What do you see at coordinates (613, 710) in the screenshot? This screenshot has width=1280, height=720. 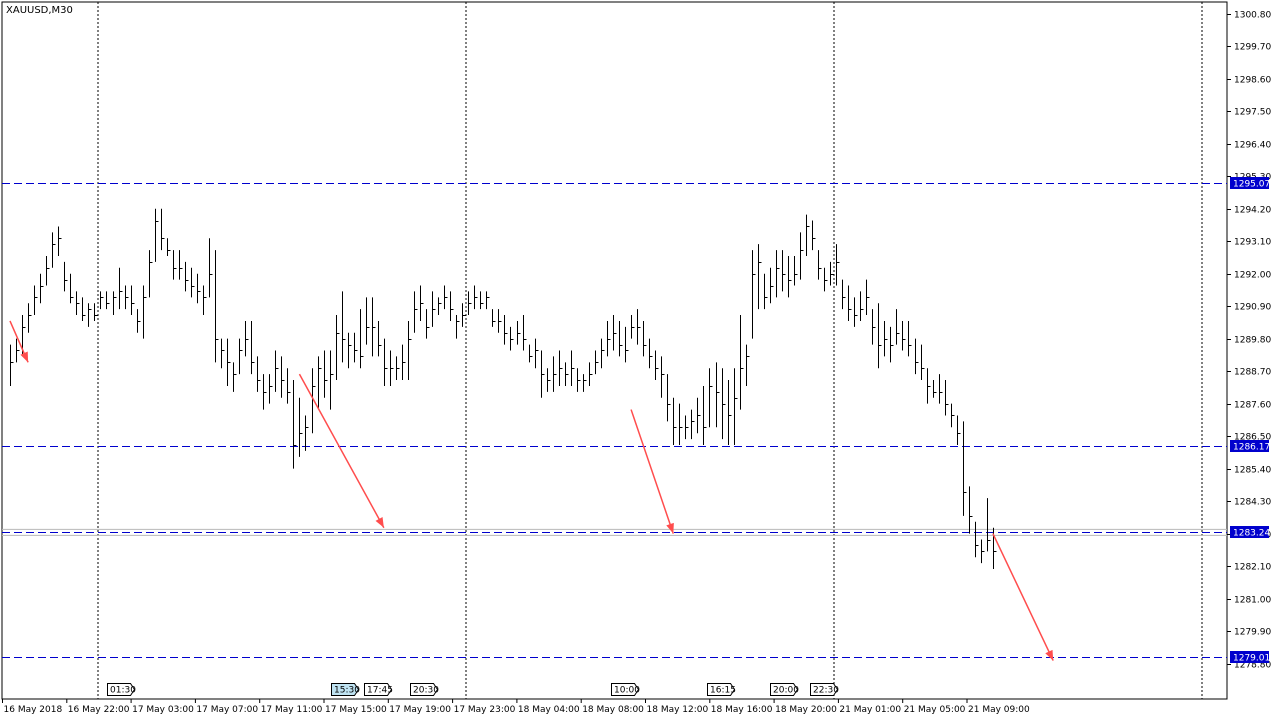 I see `x-tick-label: 18 May 08:00` at bounding box center [613, 710].